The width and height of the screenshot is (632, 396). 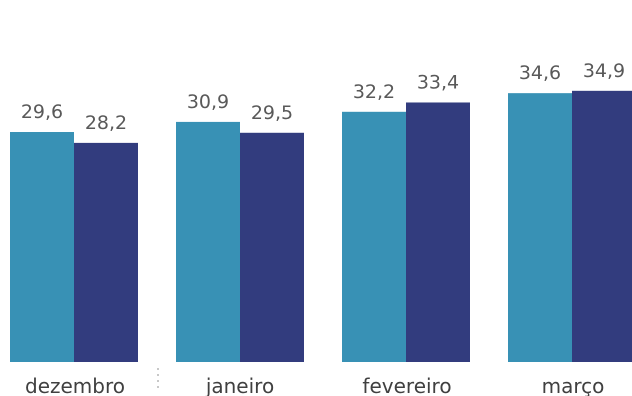 What do you see at coordinates (604, 71) in the screenshot?
I see `value-label-março-series-2: 34,9` at bounding box center [604, 71].